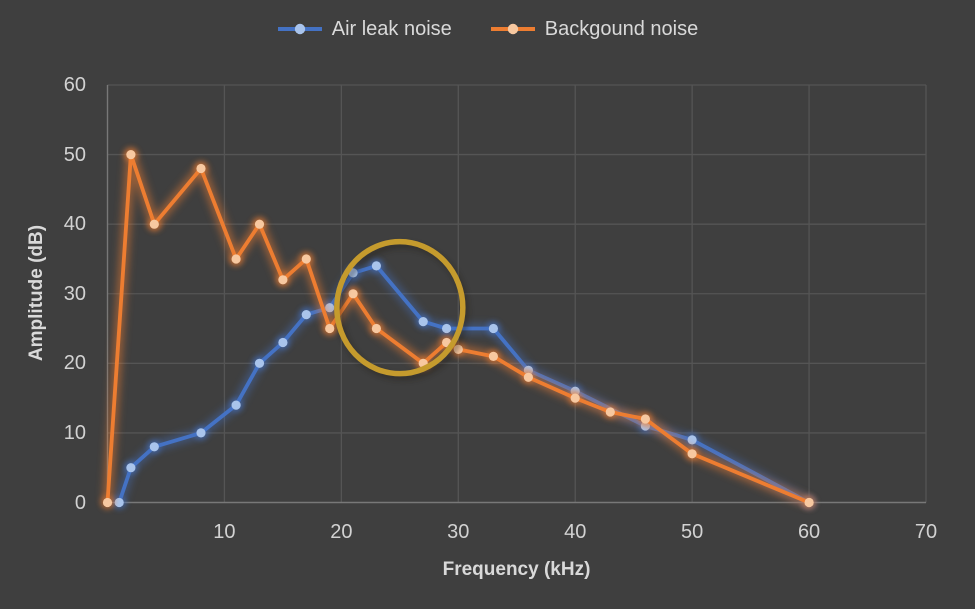  I want to click on x-tick-label: 70, so click(926, 532).